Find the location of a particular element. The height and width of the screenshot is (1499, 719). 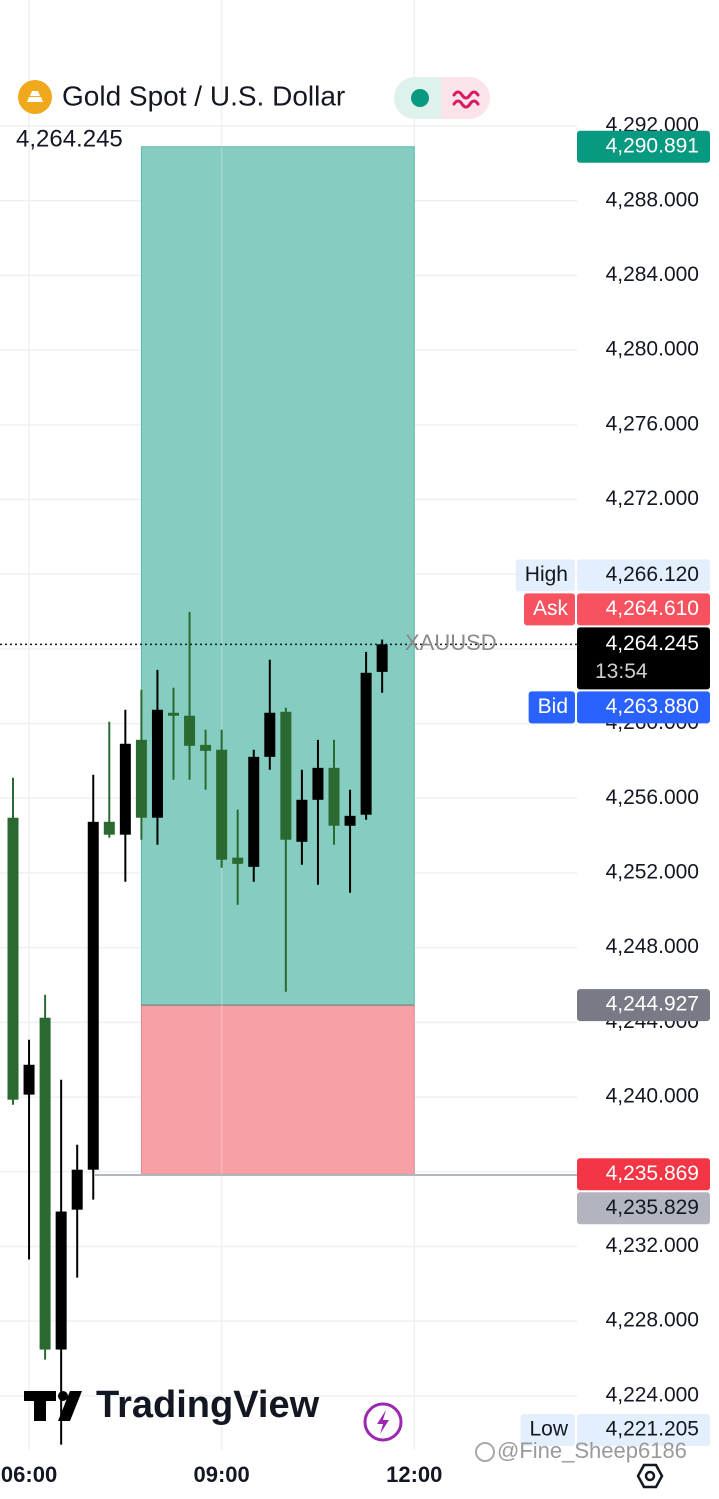

y-tick-label: 4,288.000 is located at coordinates (652, 199).